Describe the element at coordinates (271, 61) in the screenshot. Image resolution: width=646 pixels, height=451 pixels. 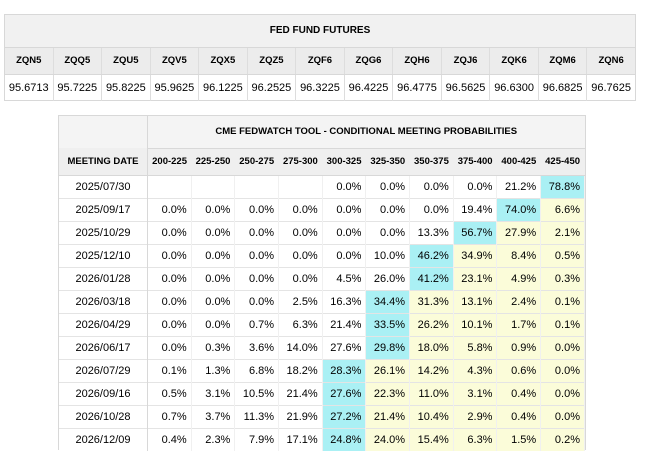
I see `contract-header: ZQZ5` at that location.